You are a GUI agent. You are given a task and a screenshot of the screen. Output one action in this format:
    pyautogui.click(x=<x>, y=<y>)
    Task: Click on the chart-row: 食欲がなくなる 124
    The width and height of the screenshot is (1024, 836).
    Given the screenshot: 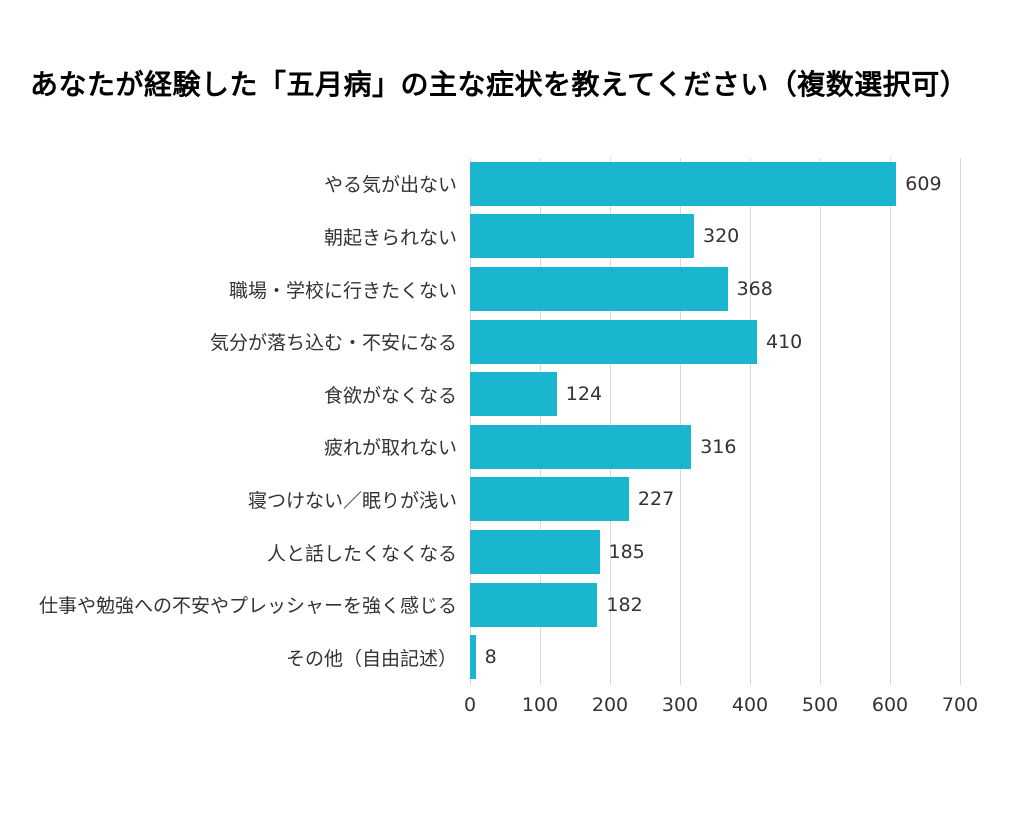 What is the action you would take?
    pyautogui.click(x=512, y=394)
    